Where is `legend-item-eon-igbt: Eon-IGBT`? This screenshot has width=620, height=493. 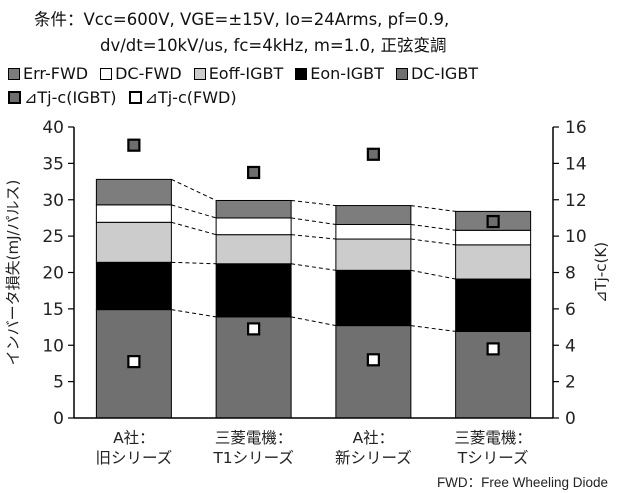
legend-item-eon-igbt: Eon-IGBT is located at coordinates (339, 73).